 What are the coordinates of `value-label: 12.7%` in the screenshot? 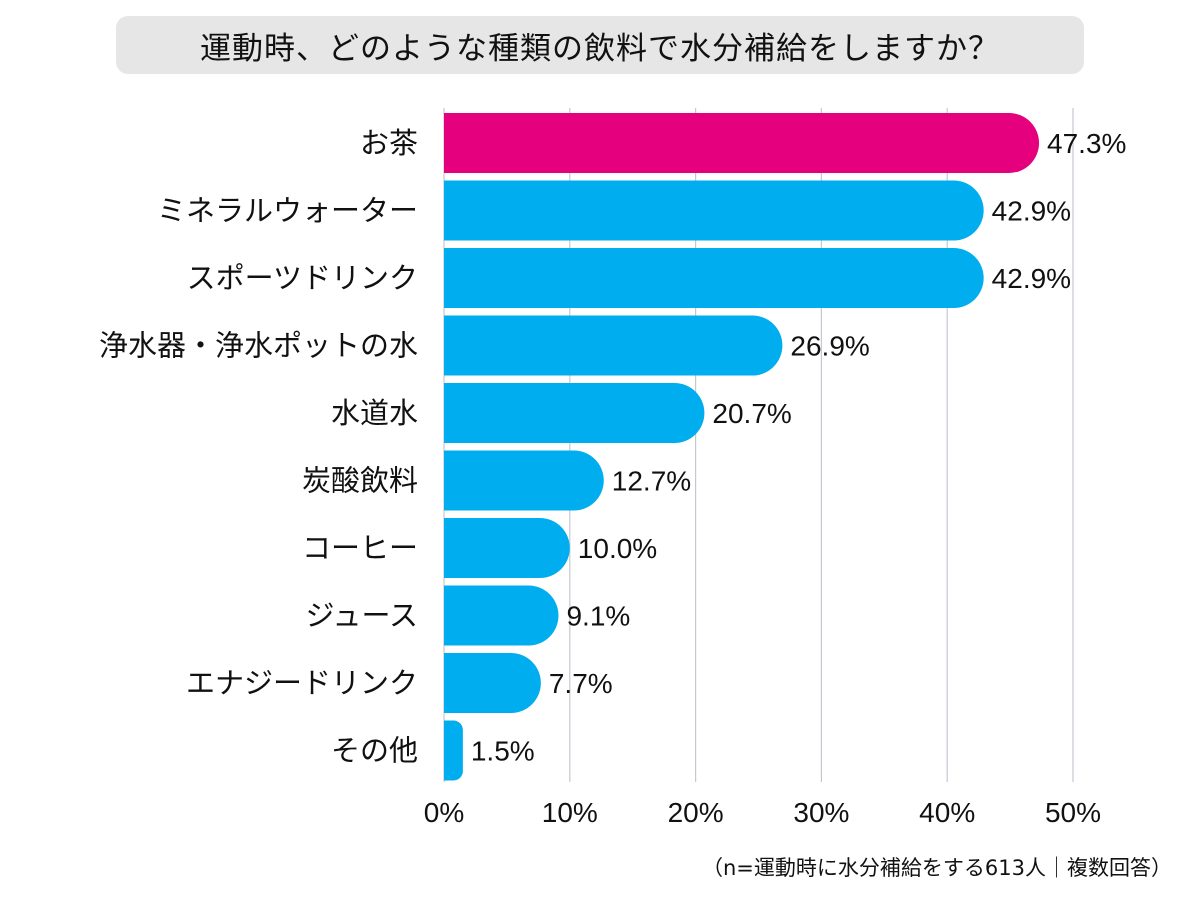 It's located at (651, 481).